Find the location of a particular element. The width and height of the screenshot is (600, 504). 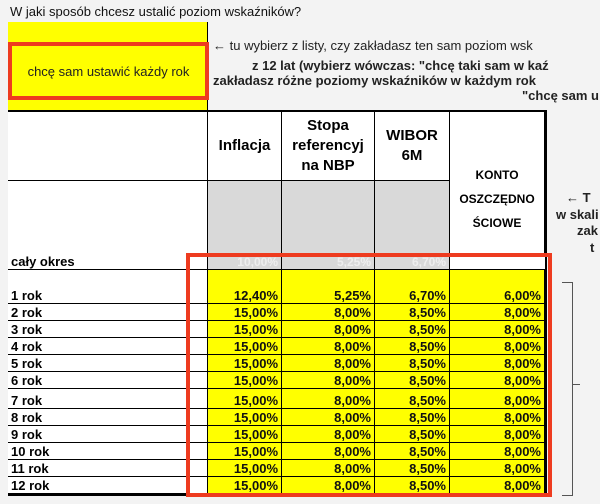

row-label: 8 rok is located at coordinates (107, 417).